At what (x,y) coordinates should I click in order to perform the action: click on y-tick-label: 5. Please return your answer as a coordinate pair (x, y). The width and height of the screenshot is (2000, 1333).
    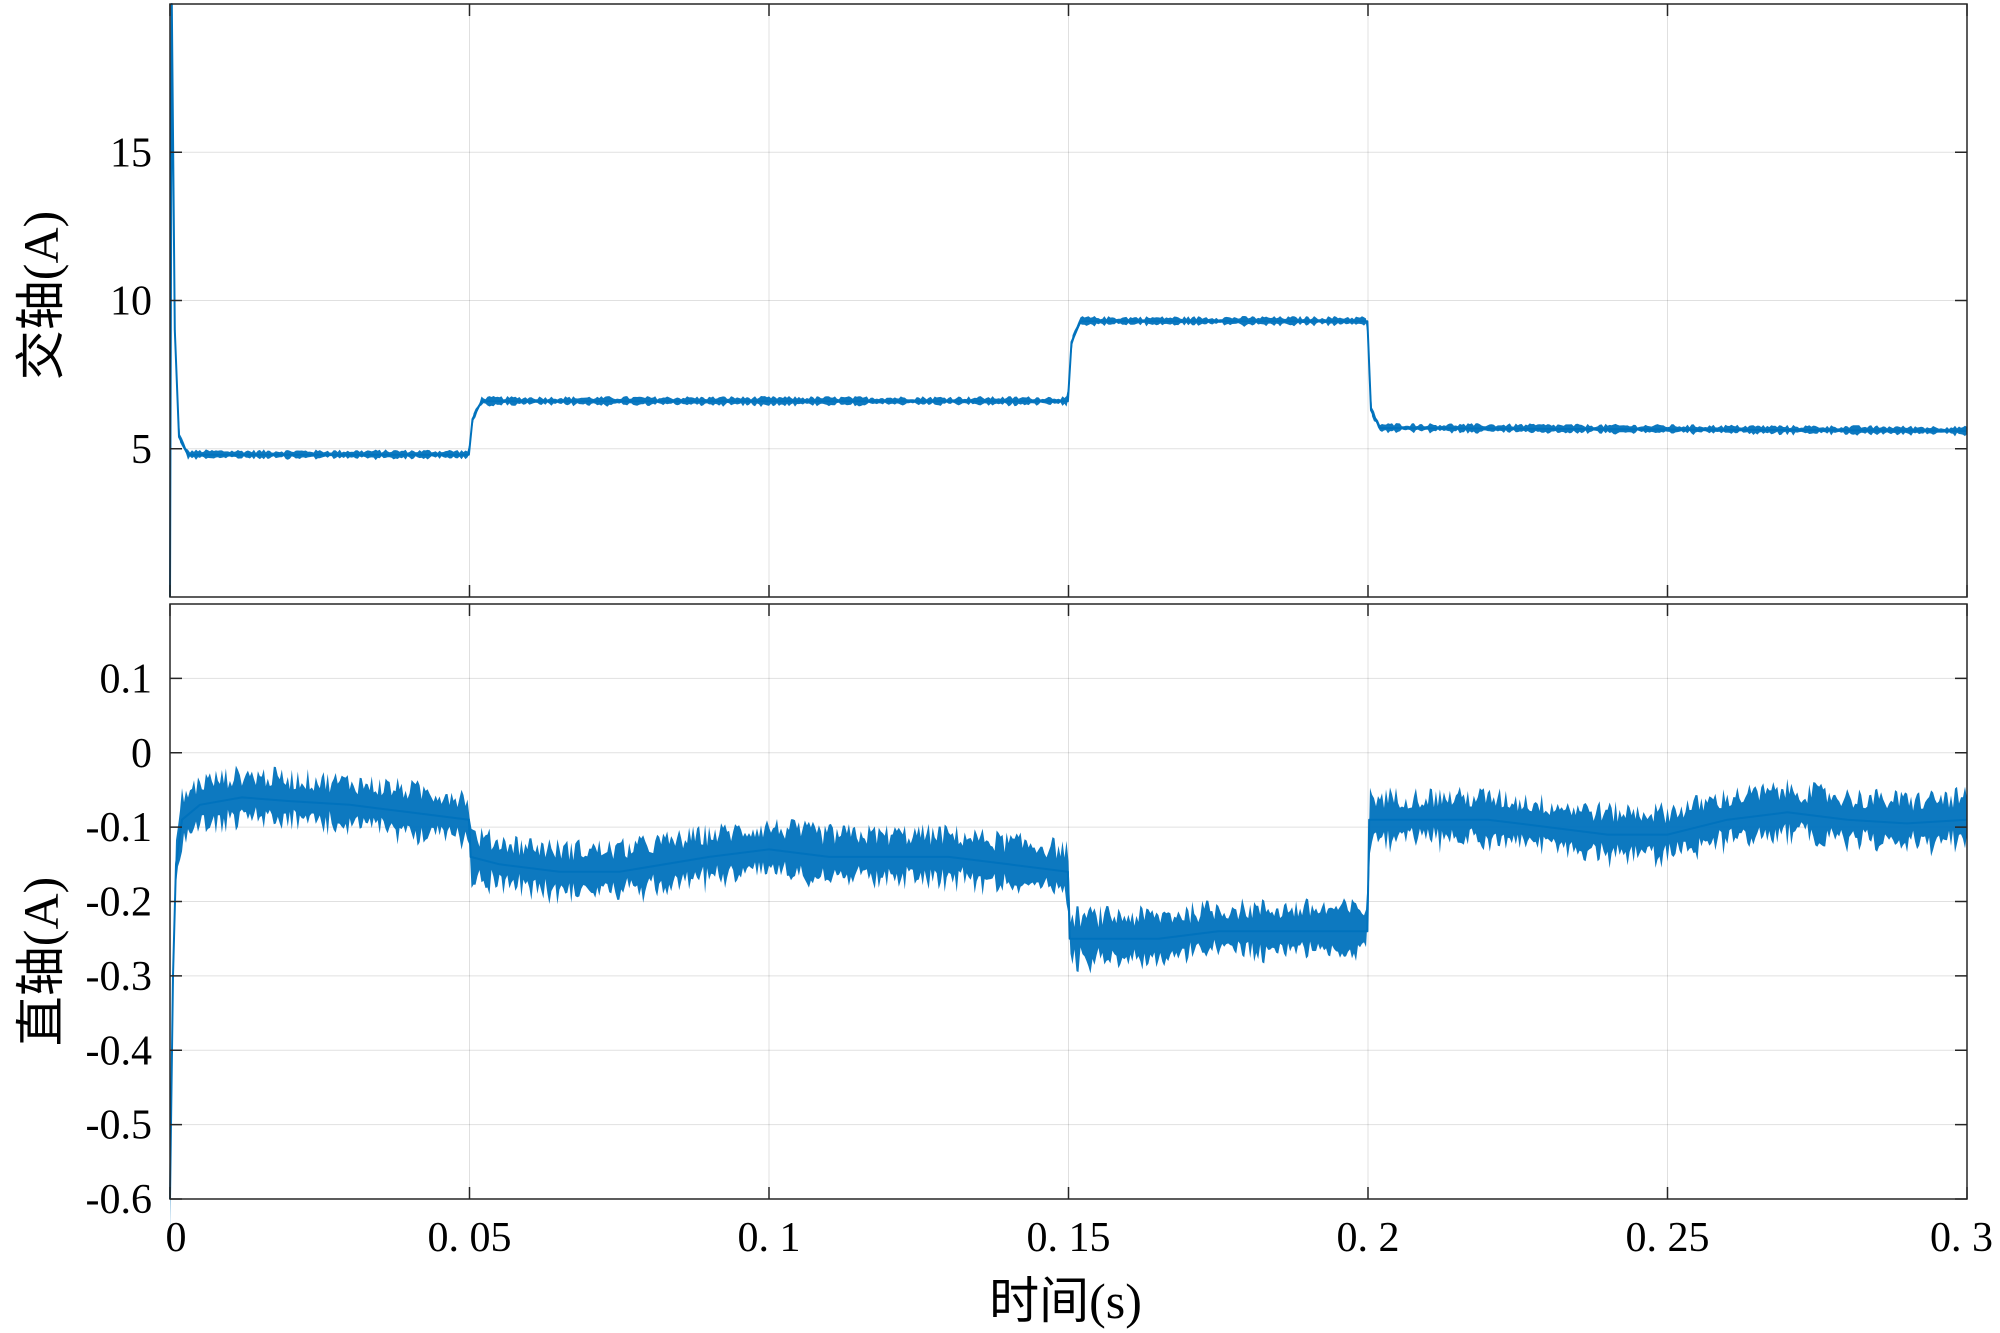
    Looking at the image, I should click on (141, 450).